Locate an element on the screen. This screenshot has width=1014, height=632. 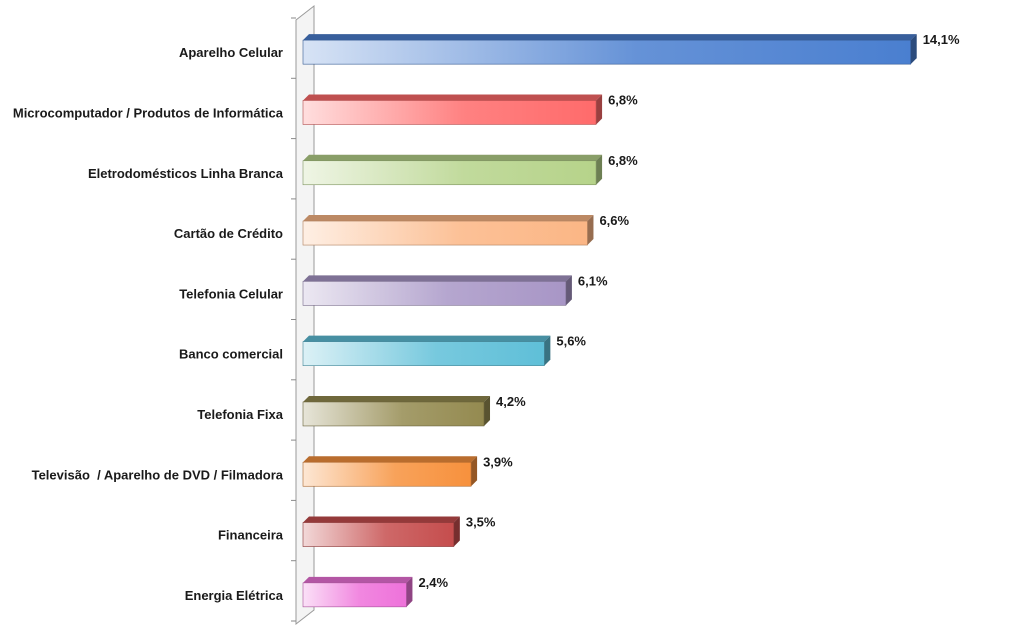
value-label: 5,6% is located at coordinates (571, 341).